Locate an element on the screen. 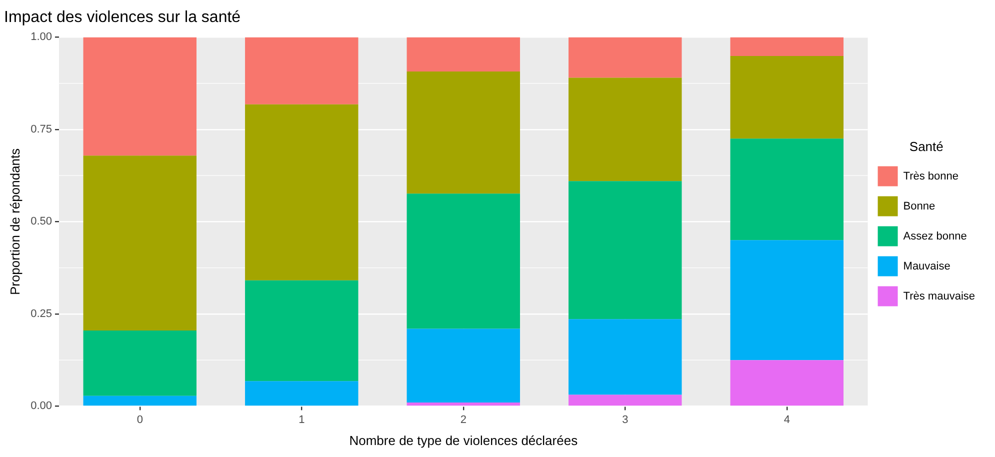 The height and width of the screenshot is (457, 995). y-tick-label: 0.25 is located at coordinates (41, 314).